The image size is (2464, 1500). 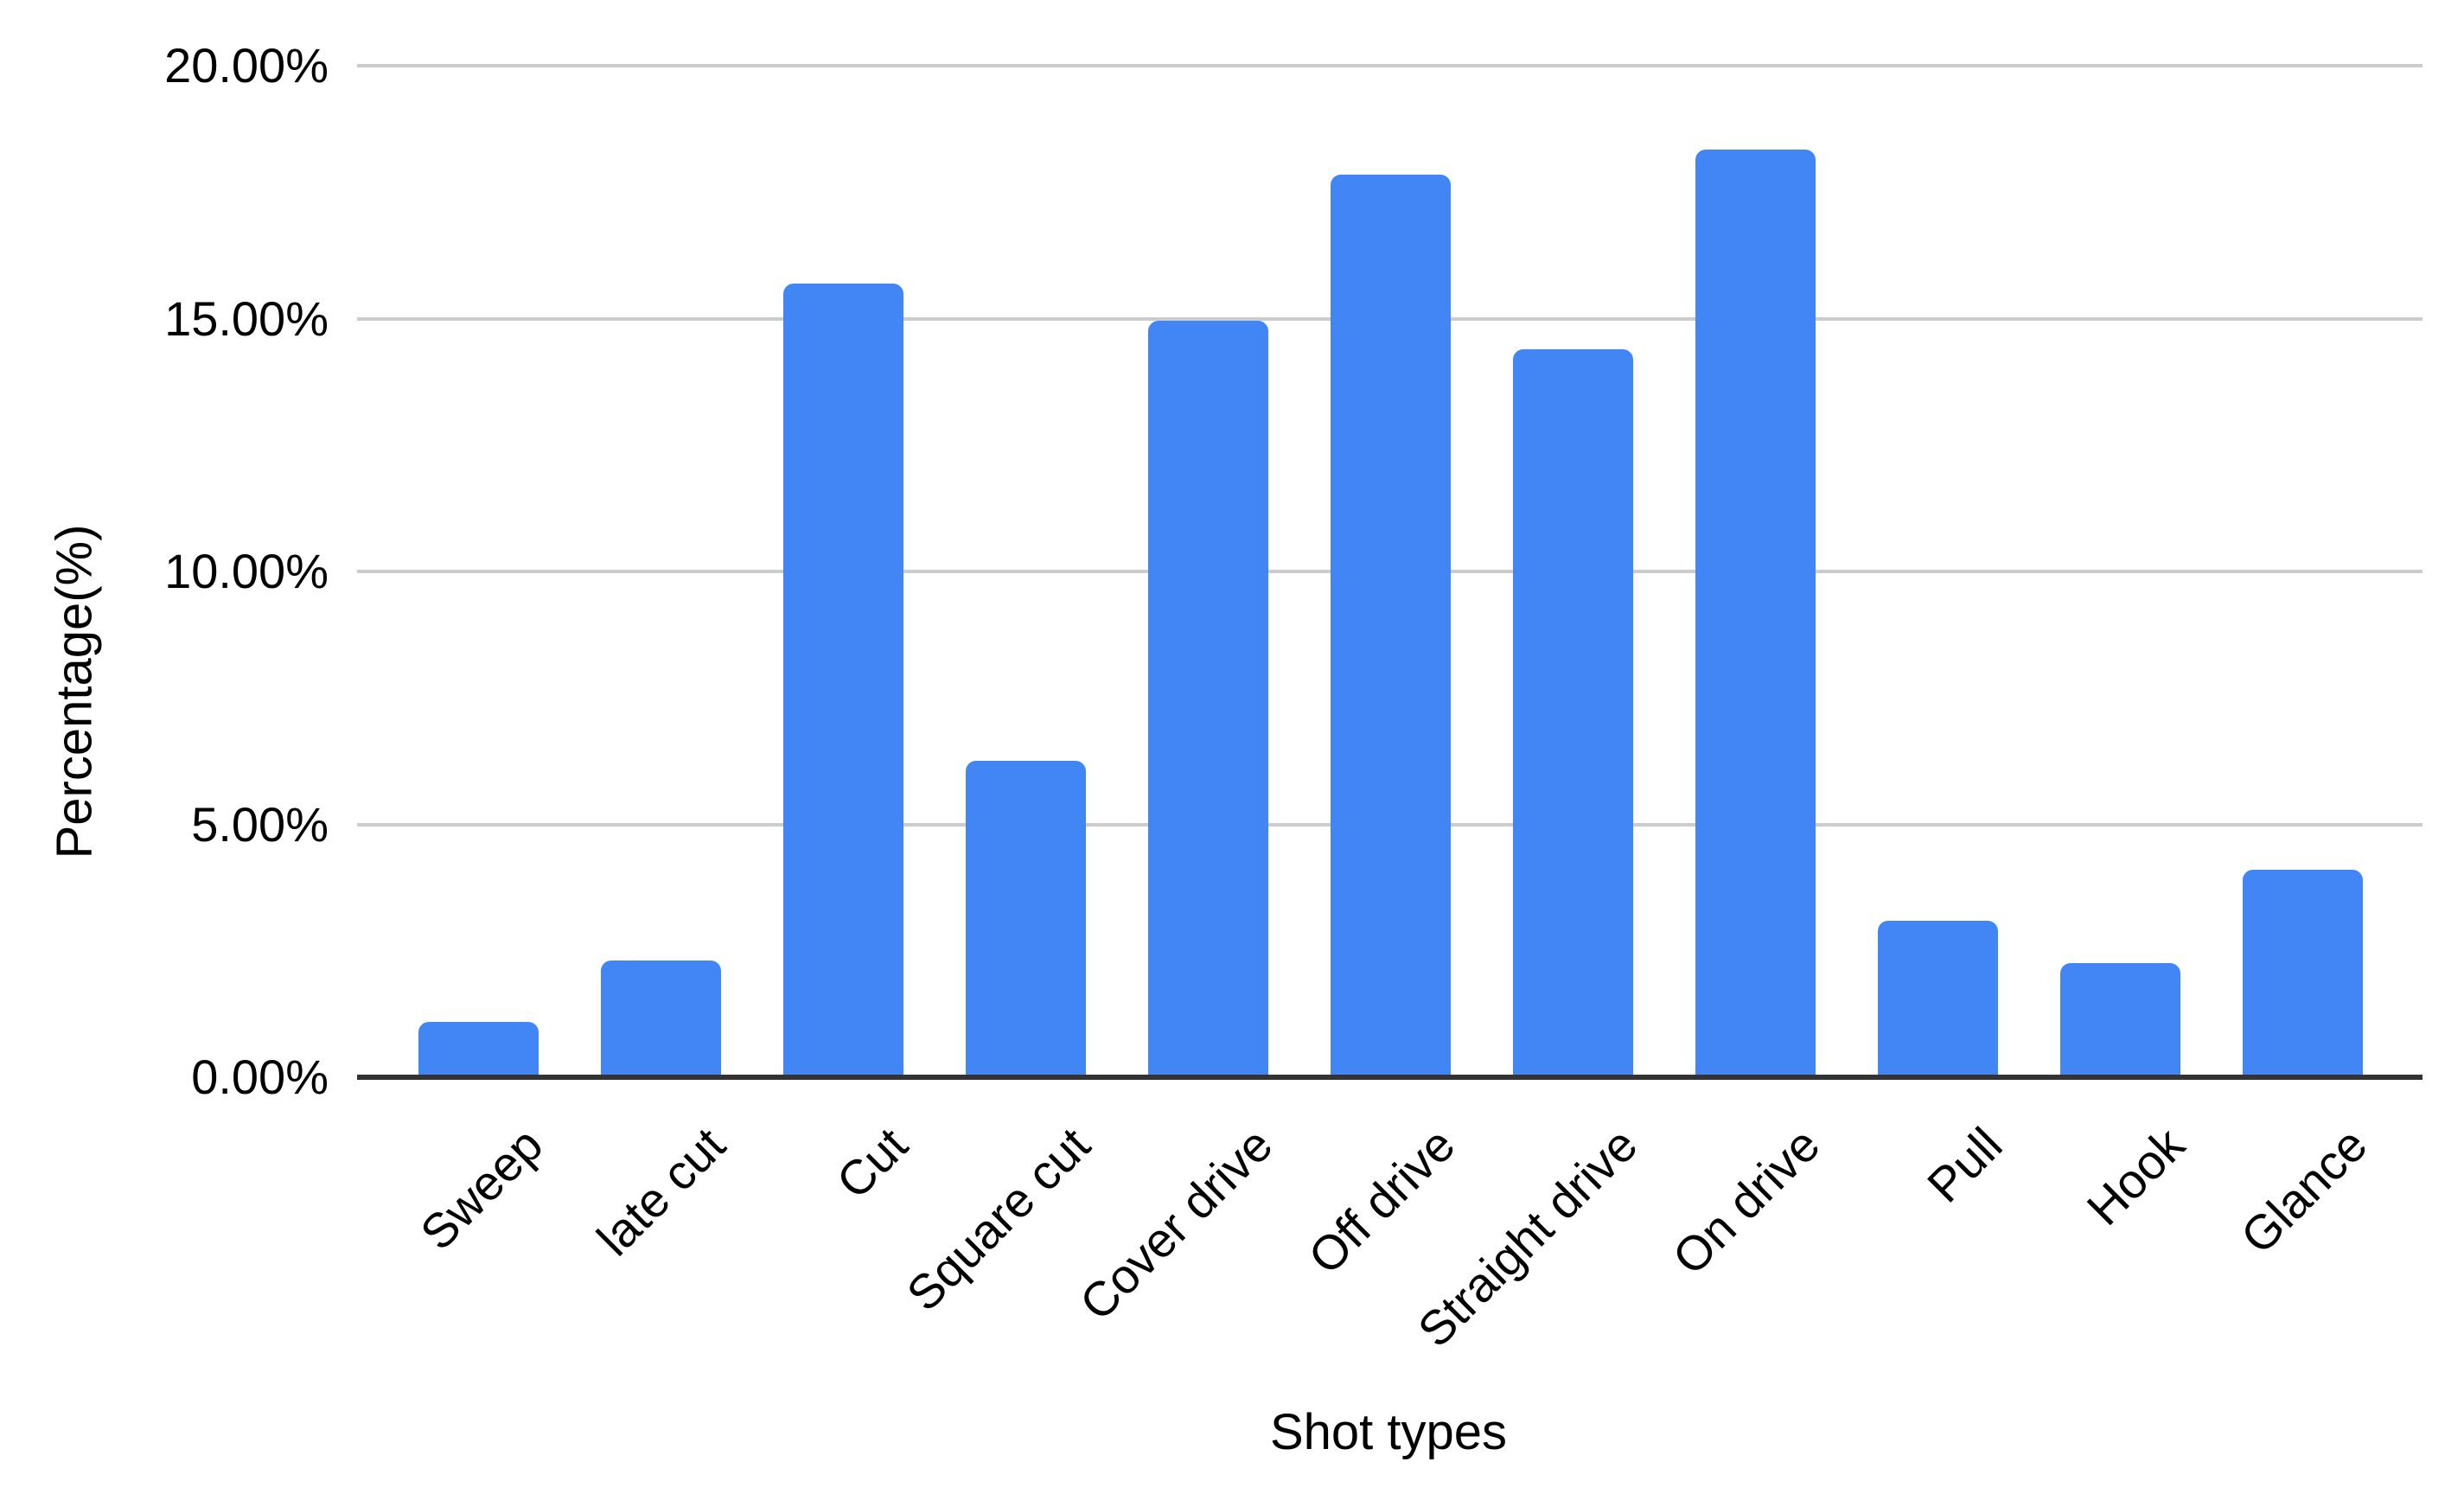 I want to click on x-axis-line, so click(x=1390, y=1077).